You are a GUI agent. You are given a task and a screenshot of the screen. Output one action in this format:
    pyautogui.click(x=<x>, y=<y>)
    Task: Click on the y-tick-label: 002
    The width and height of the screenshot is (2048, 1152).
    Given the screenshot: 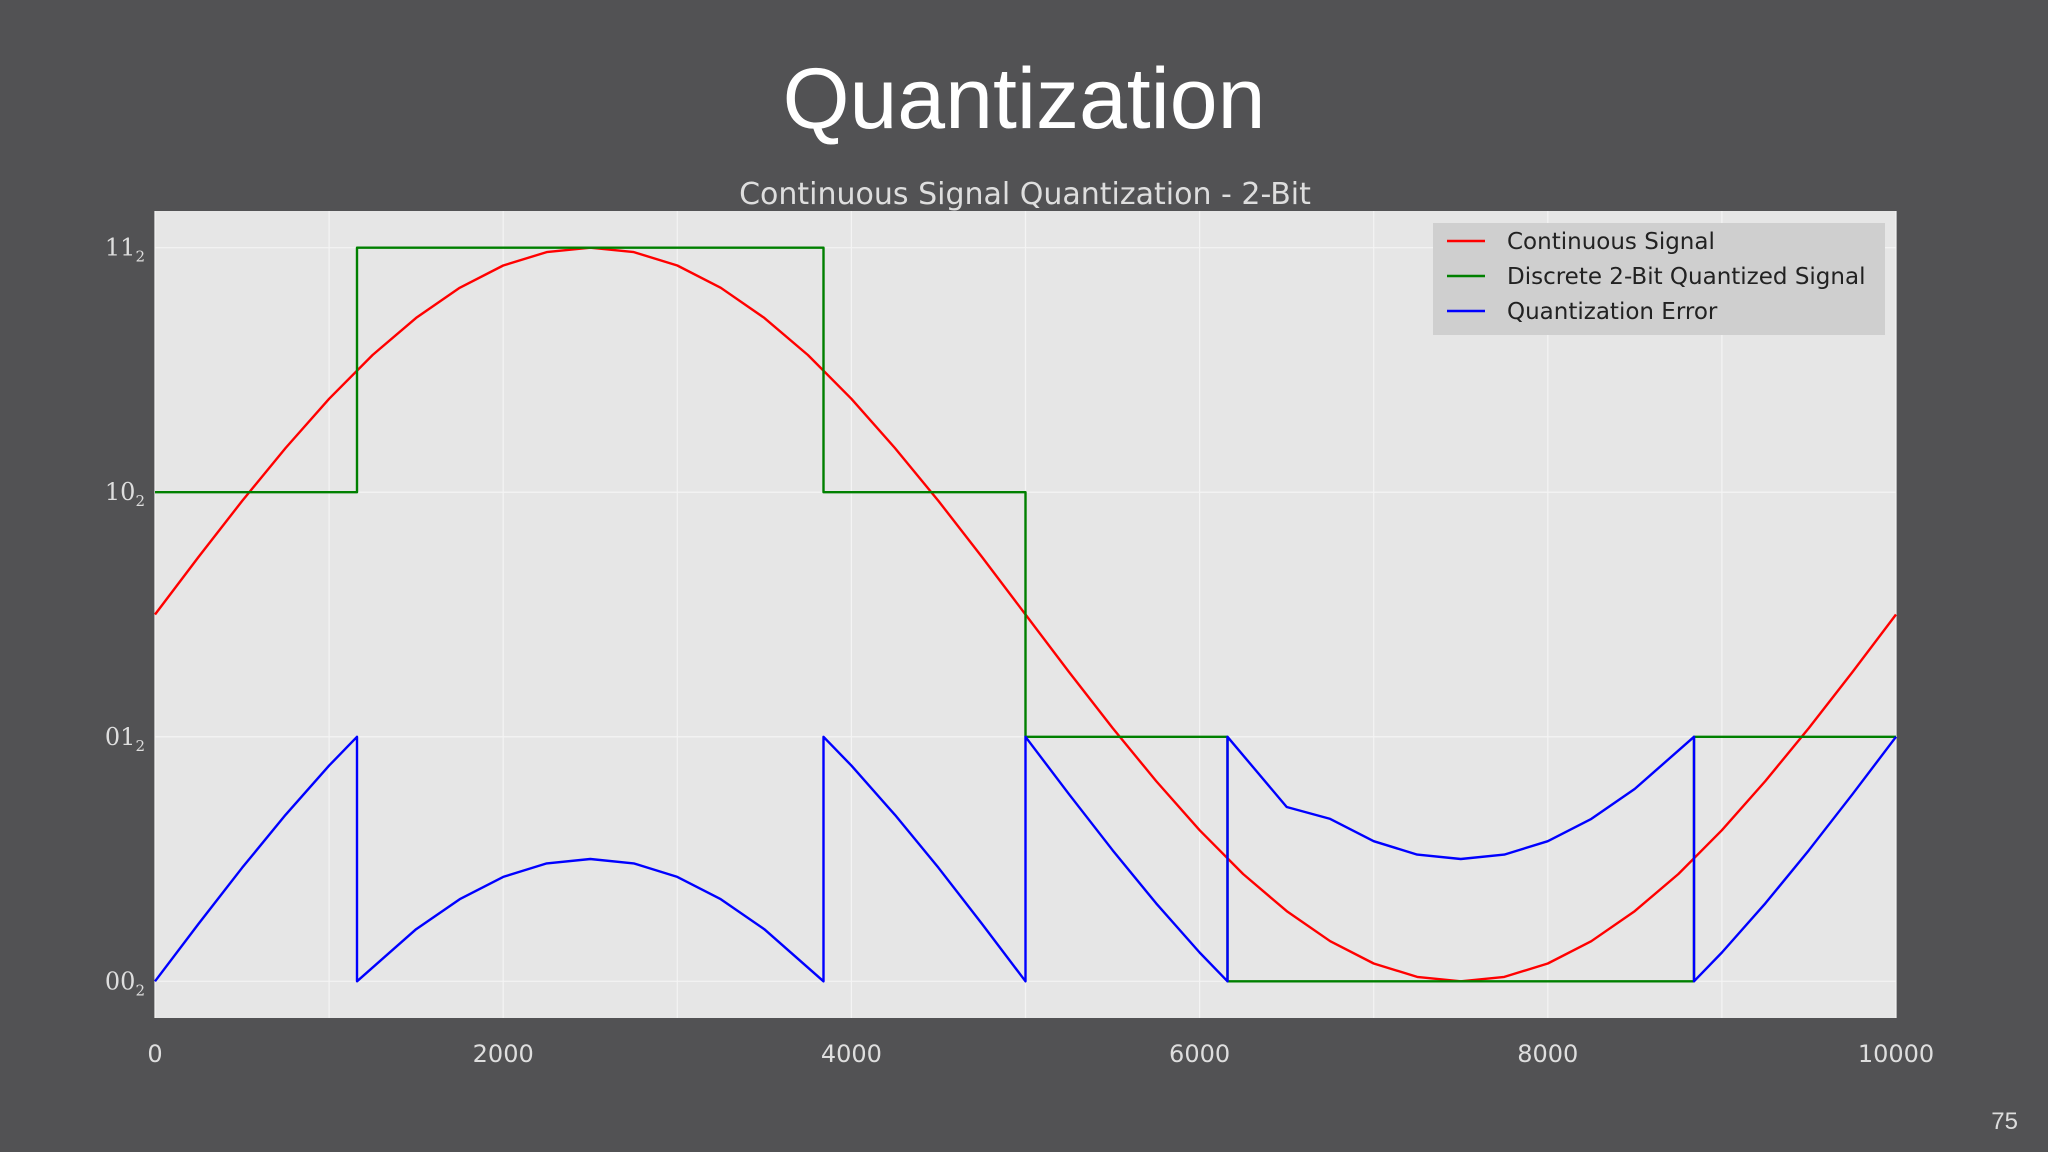 What is the action you would take?
    pyautogui.click(x=125, y=983)
    